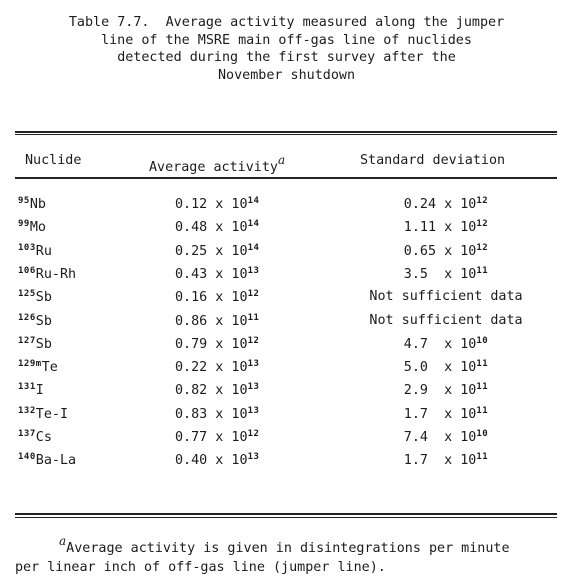 The image size is (573, 580). Describe the element at coordinates (286, 255) in the screenshot. I see `table-row: 103Ru 0.25 x 1014 0.65 x 1012` at that location.